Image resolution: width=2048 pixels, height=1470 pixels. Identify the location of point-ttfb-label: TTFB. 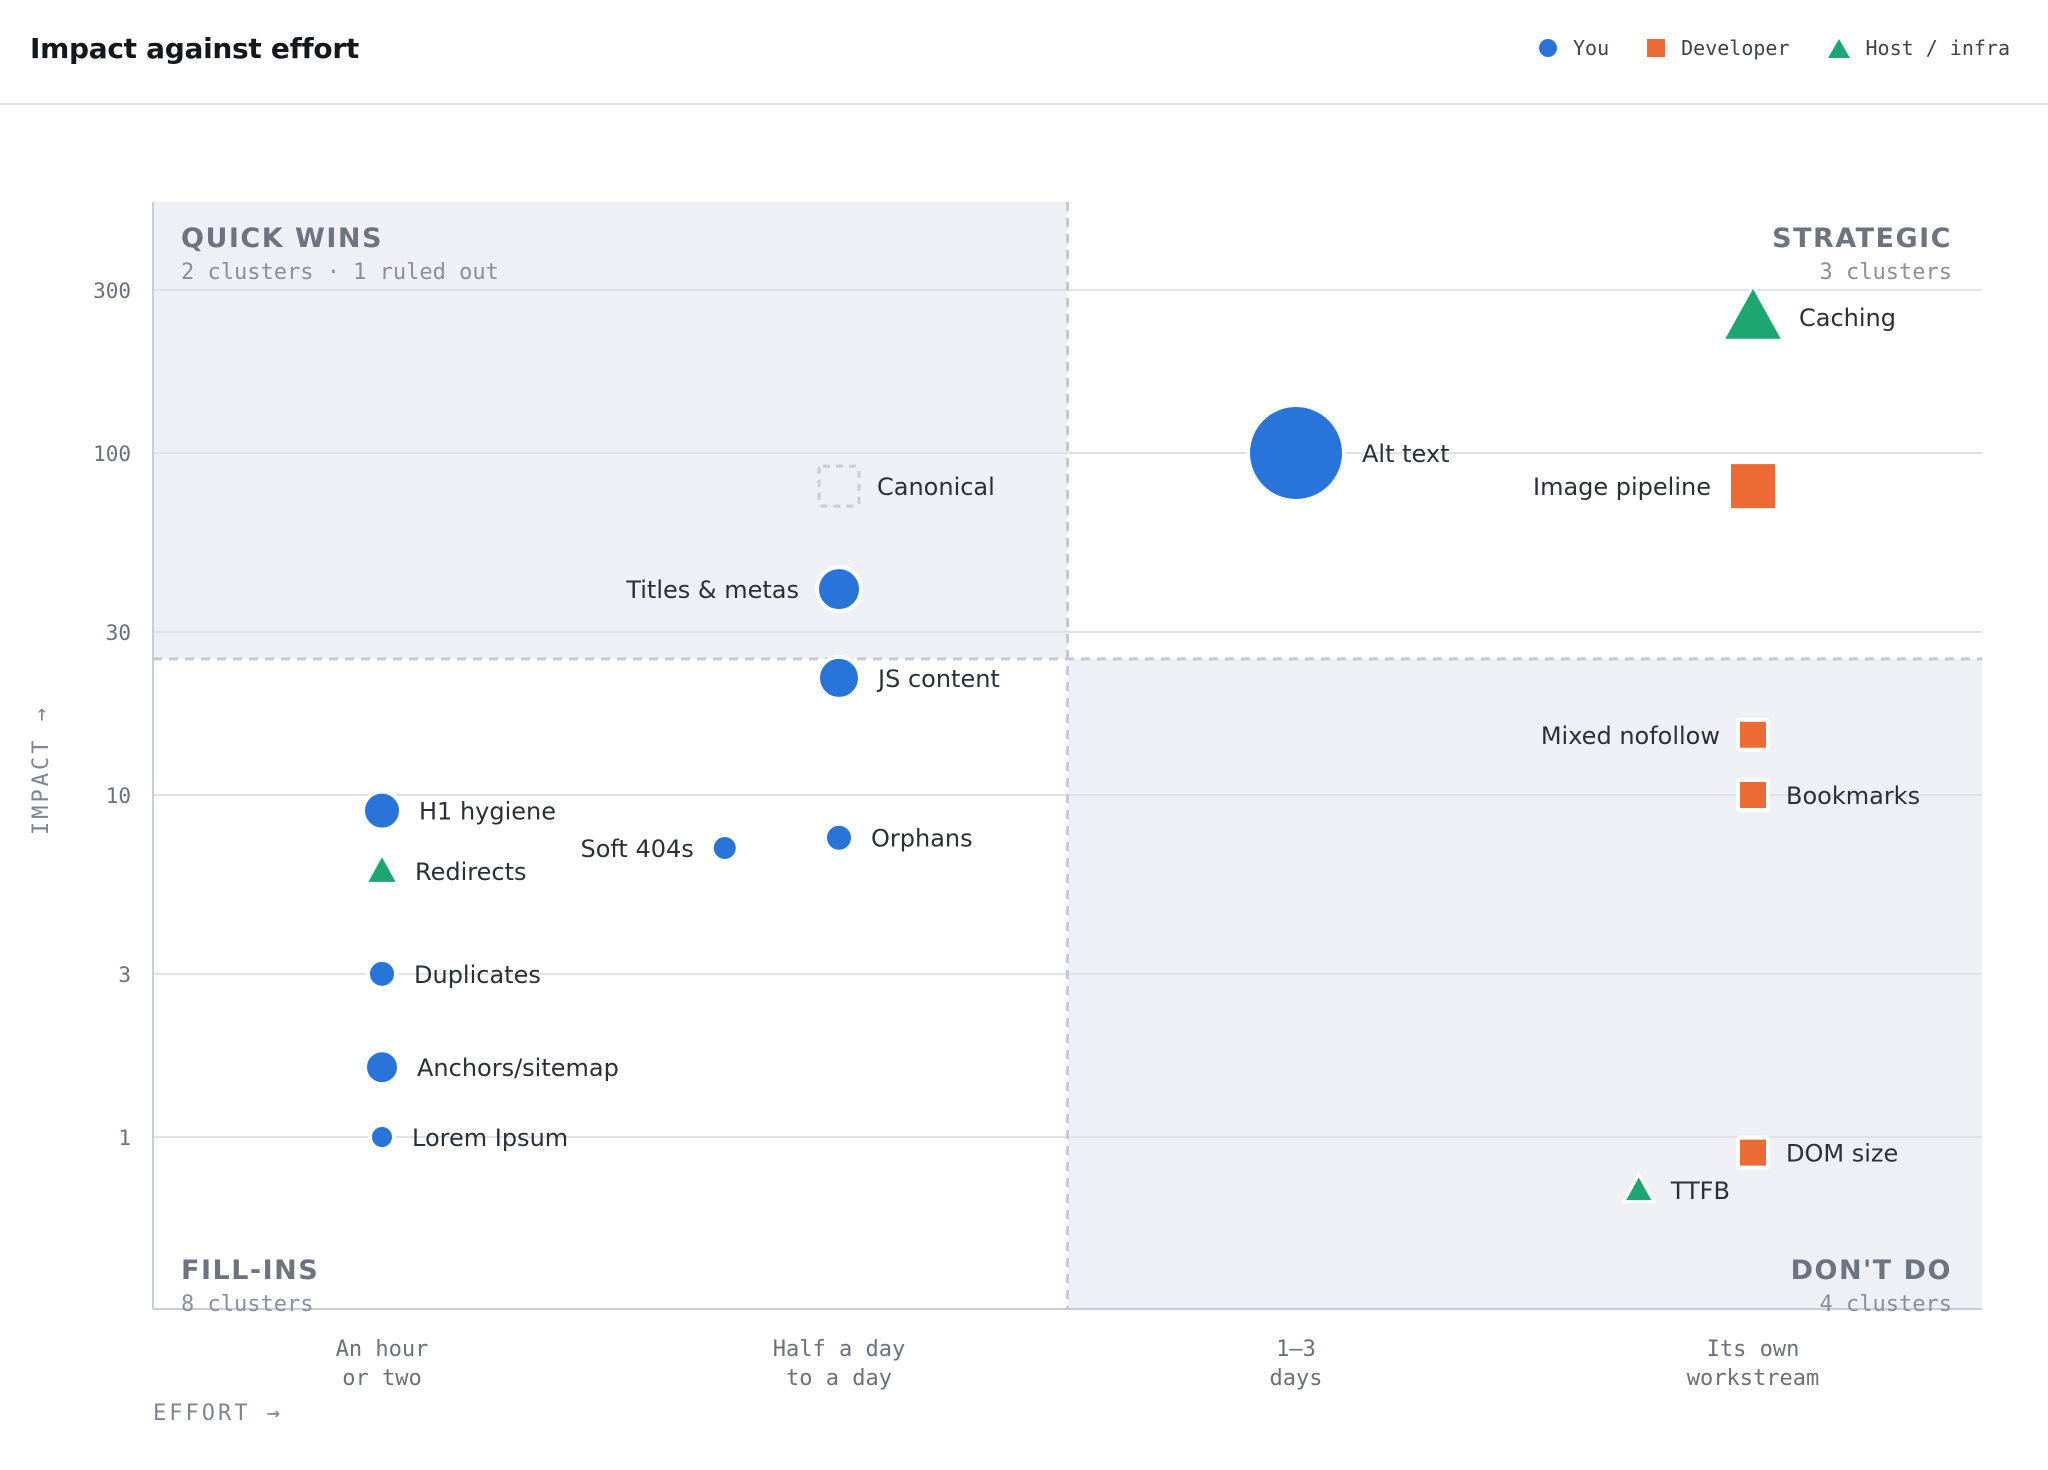
(1700, 1191).